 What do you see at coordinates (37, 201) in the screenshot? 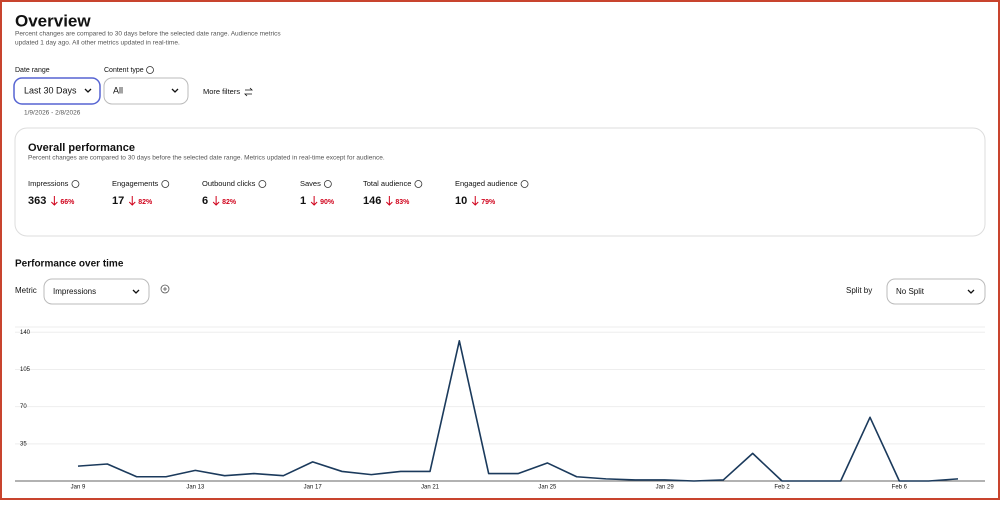
I see `metric-value: 363` at bounding box center [37, 201].